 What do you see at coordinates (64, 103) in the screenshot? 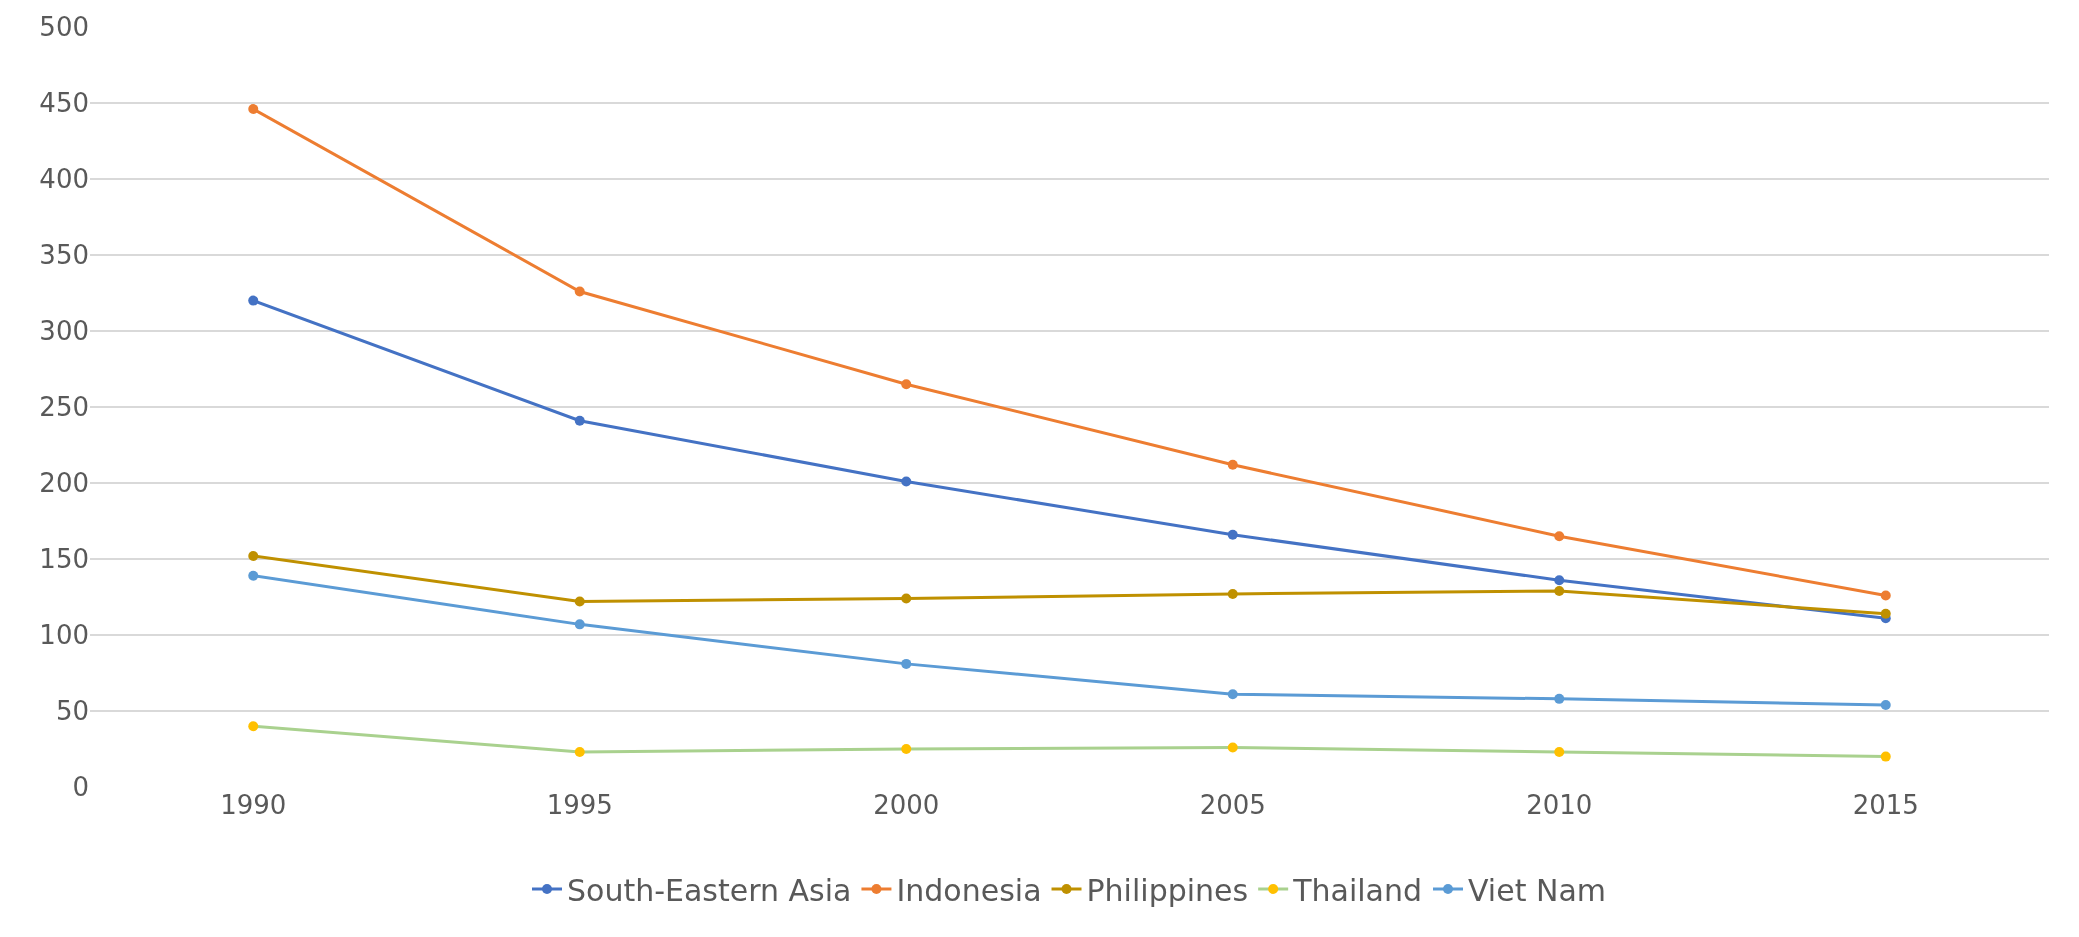
I see `y-tick-label: 450` at bounding box center [64, 103].